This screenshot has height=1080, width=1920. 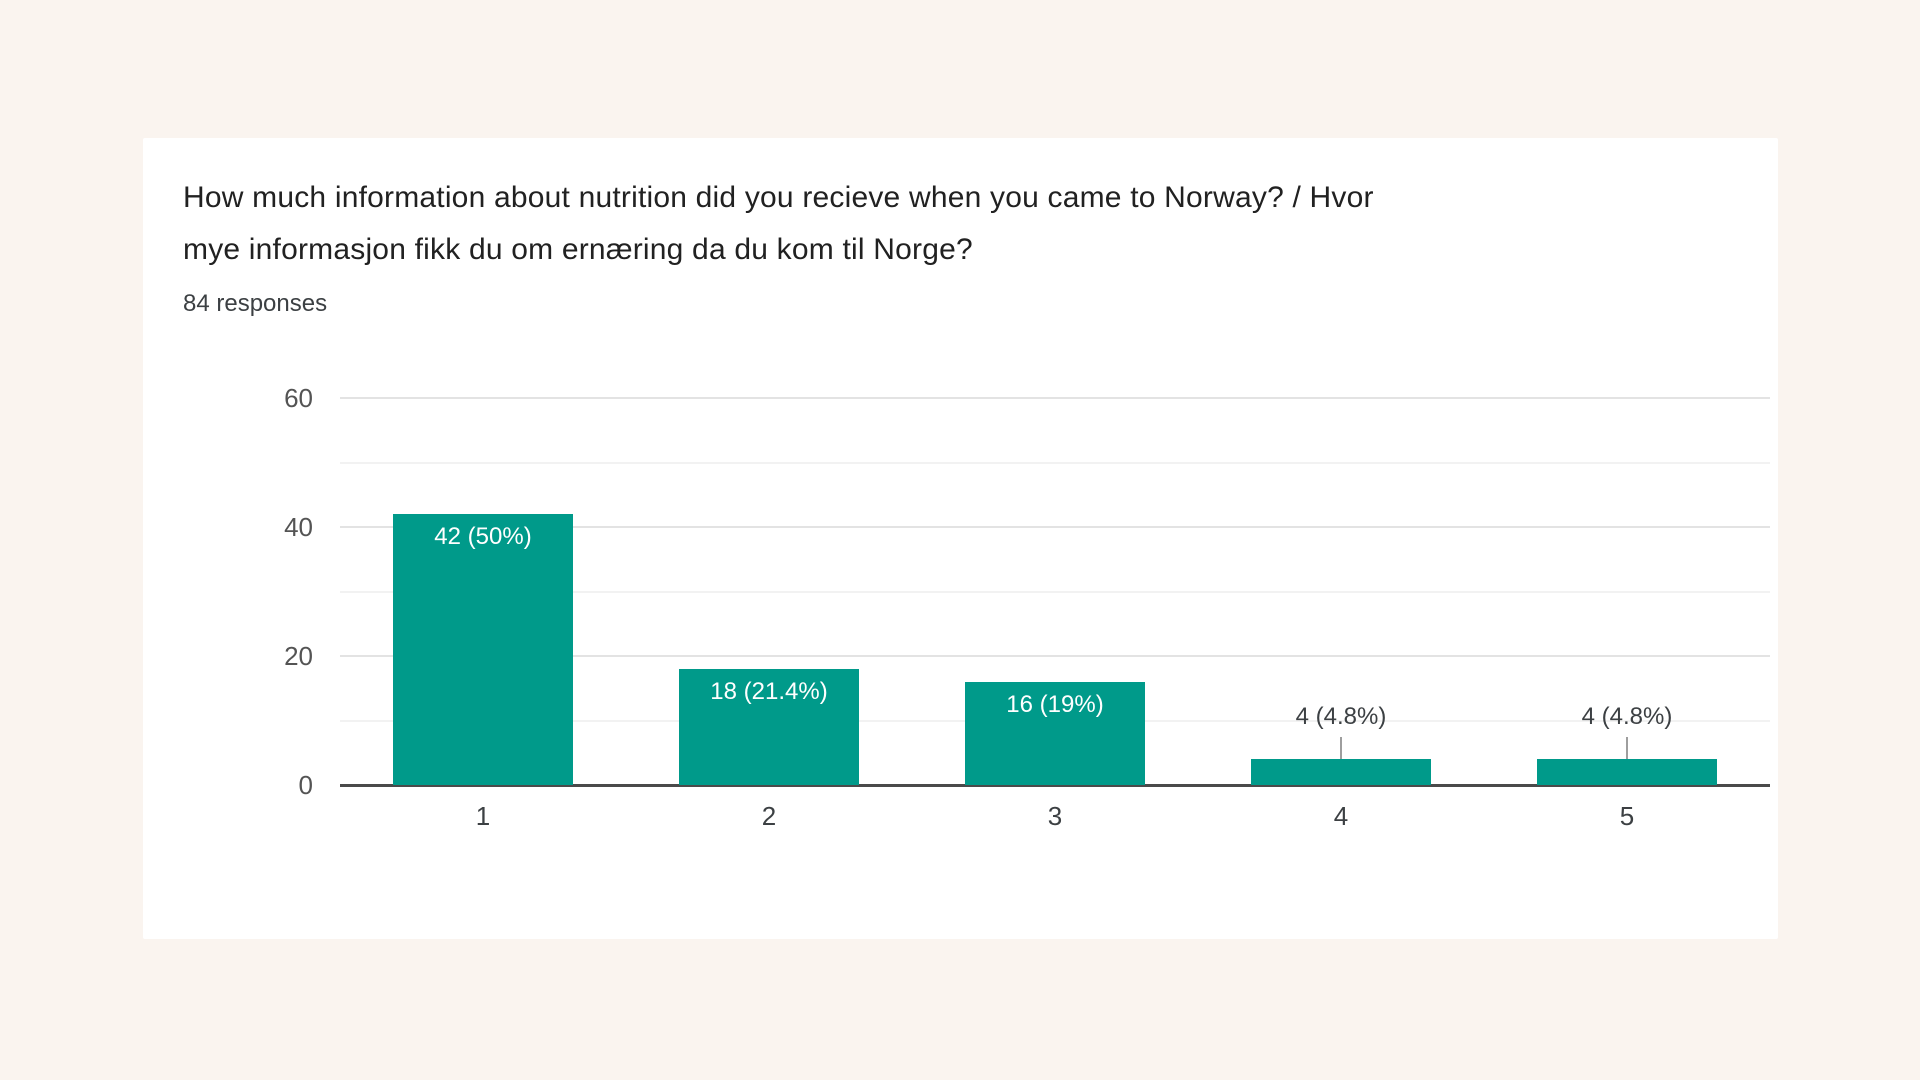 I want to click on bar-slot-4: 4 (4.8%), so click(x=1341, y=591).